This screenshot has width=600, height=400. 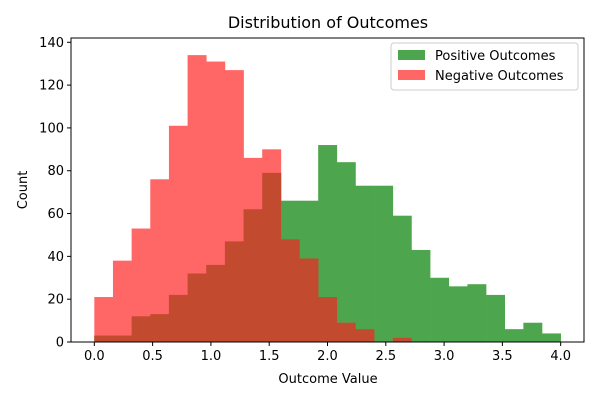 What do you see at coordinates (94, 356) in the screenshot?
I see `x-tick-label: 0.0` at bounding box center [94, 356].